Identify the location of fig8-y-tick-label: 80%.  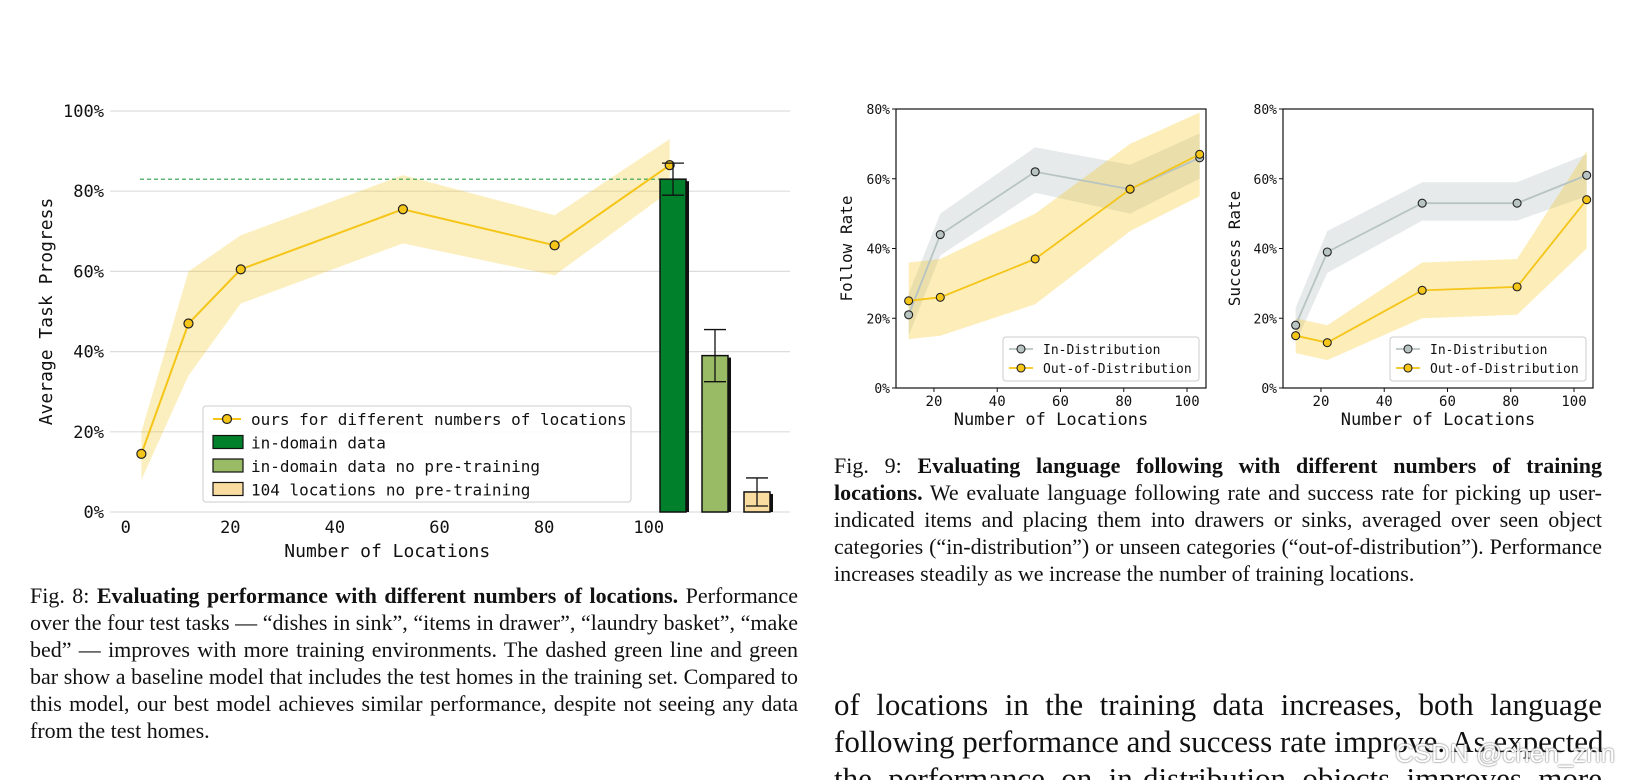
(88, 192).